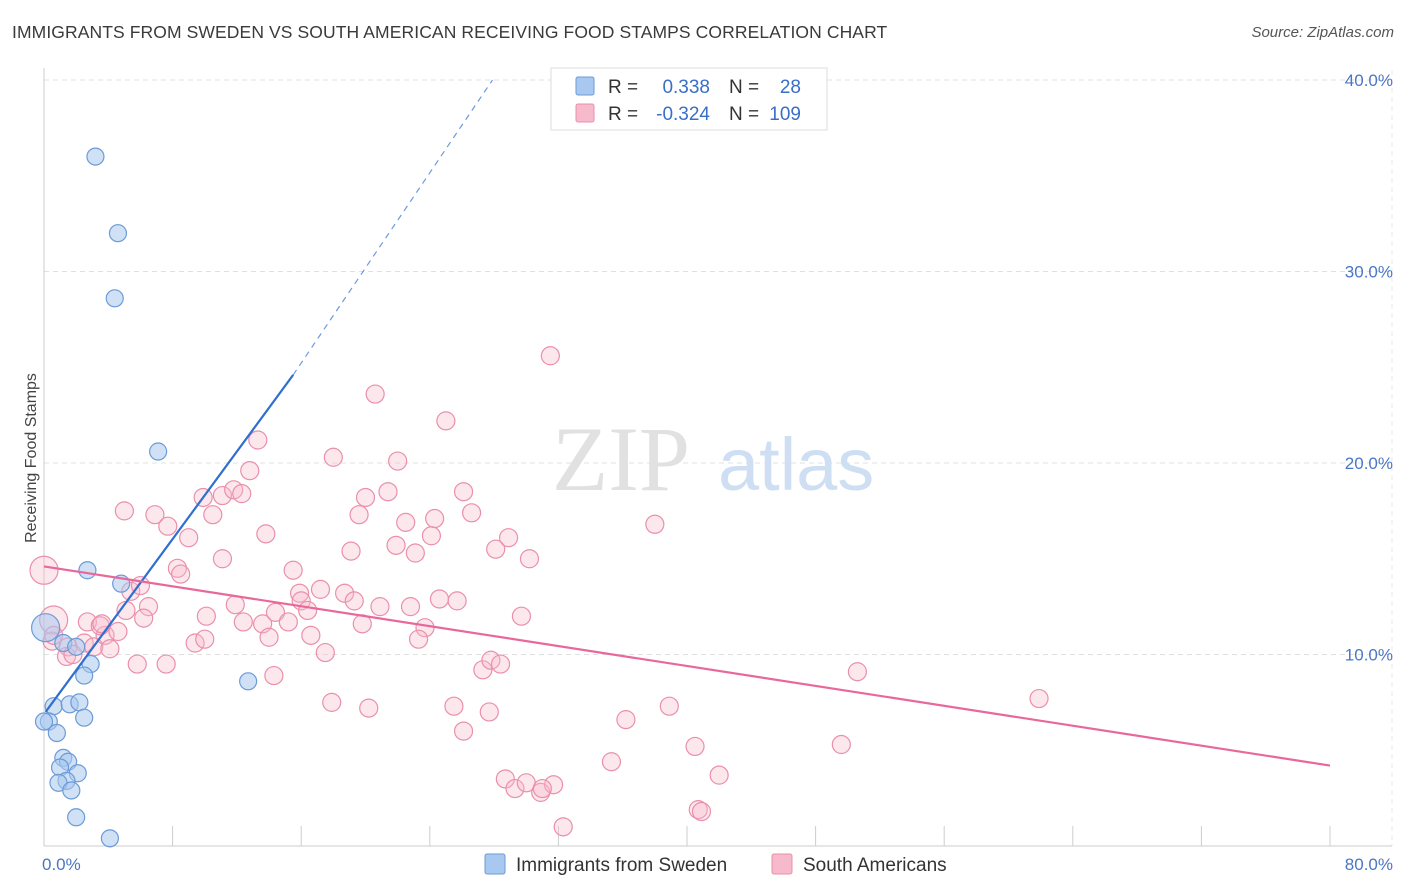 The height and width of the screenshot is (892, 1406). What do you see at coordinates (1369, 368) in the screenshot?
I see `y-tick-labels: 10.0% 20.0% 30.0% 40.0%` at bounding box center [1369, 368].